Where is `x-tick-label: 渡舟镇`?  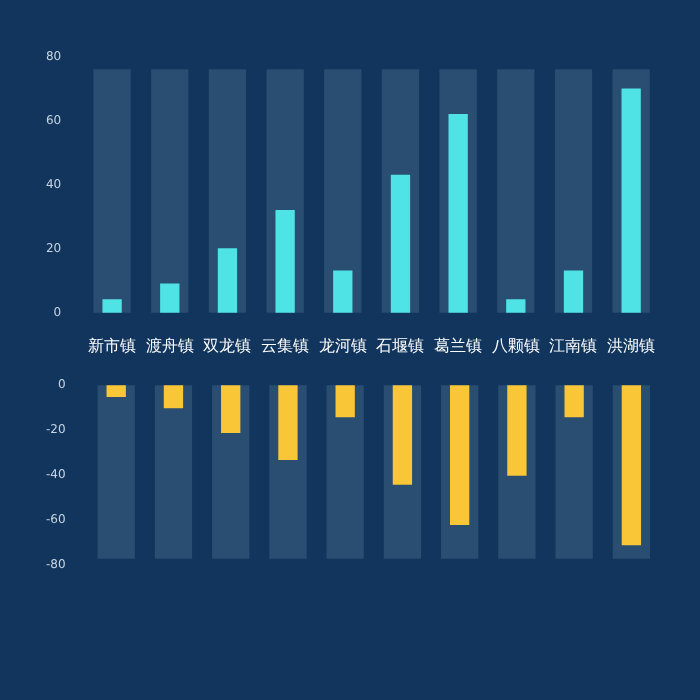
x-tick-label: 渡舟镇 is located at coordinates (169, 345).